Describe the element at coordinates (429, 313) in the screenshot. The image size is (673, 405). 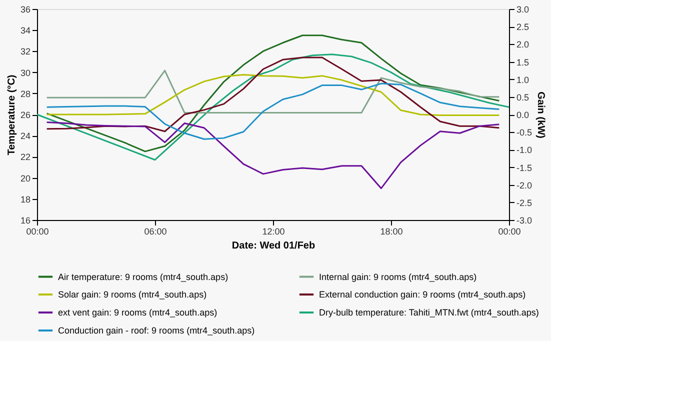
I see `legend-label: Dry-bulb temperature: Tahiti_MTN.fwt (mtr4_south.aps)` at that location.